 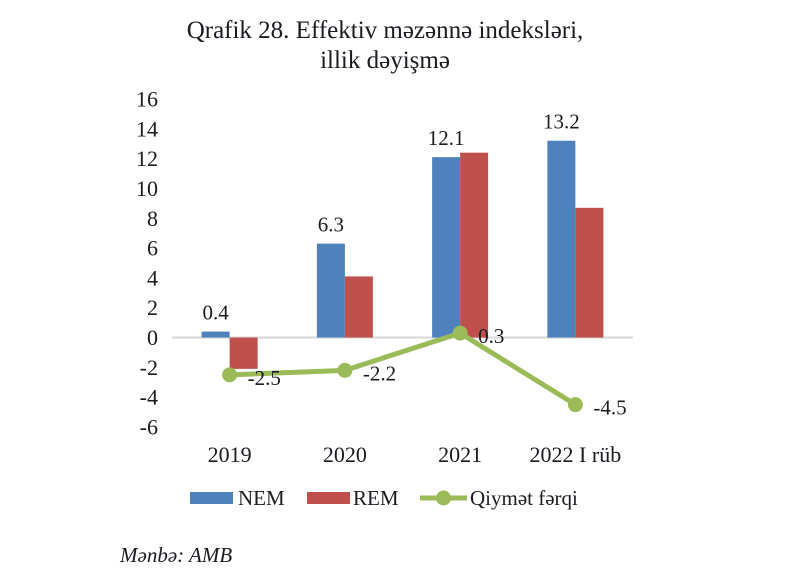 I want to click on bar-nem-2019, so click(x=215, y=334).